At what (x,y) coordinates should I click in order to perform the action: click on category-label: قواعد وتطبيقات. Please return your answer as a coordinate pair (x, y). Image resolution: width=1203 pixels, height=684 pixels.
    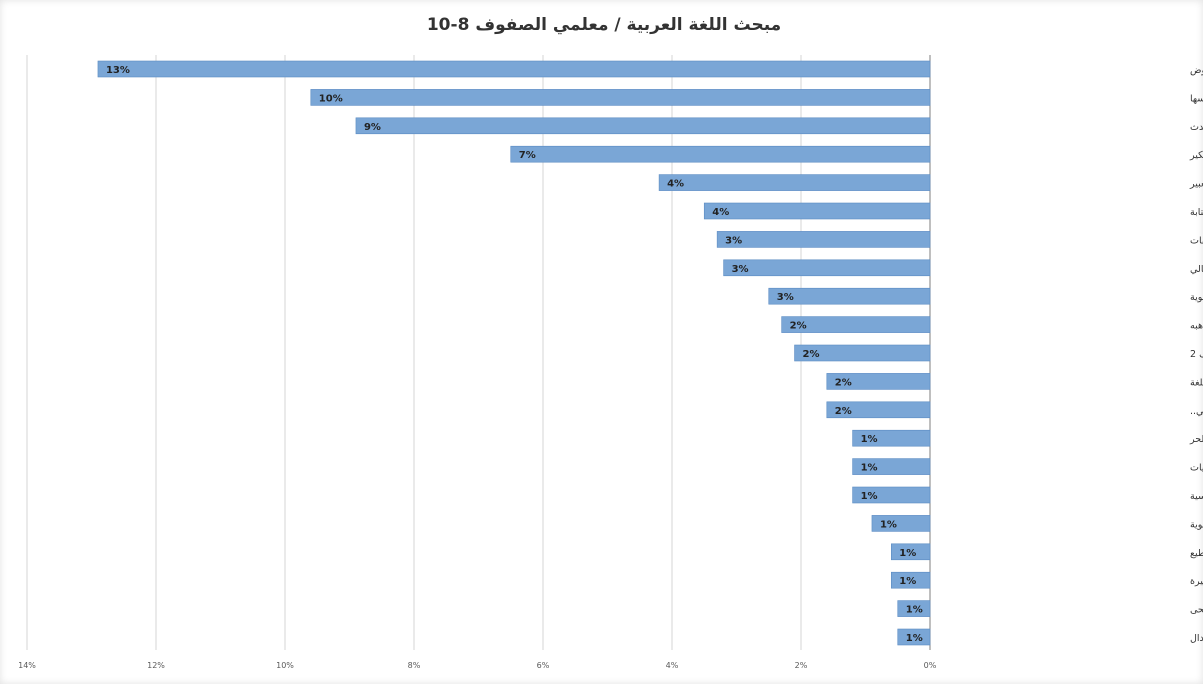
    Looking at the image, I should click on (1196, 240).